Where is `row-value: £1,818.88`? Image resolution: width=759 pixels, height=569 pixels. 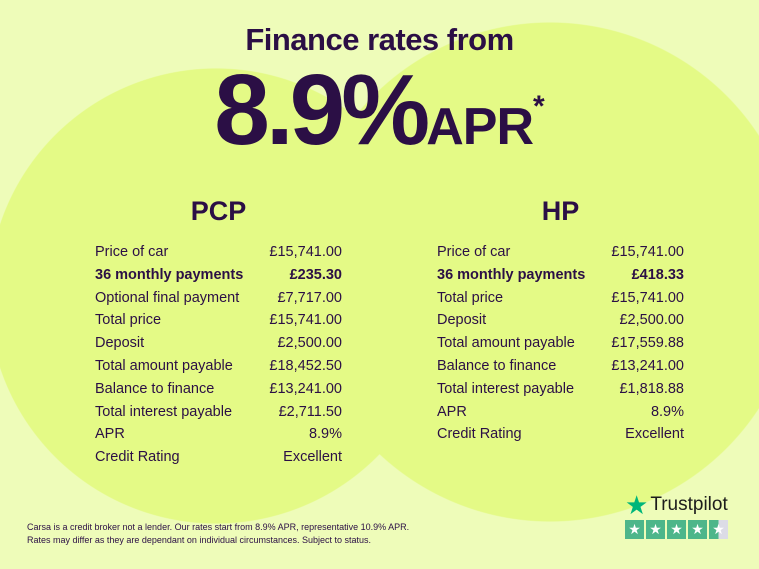
row-value: £1,818.88 is located at coordinates (651, 388).